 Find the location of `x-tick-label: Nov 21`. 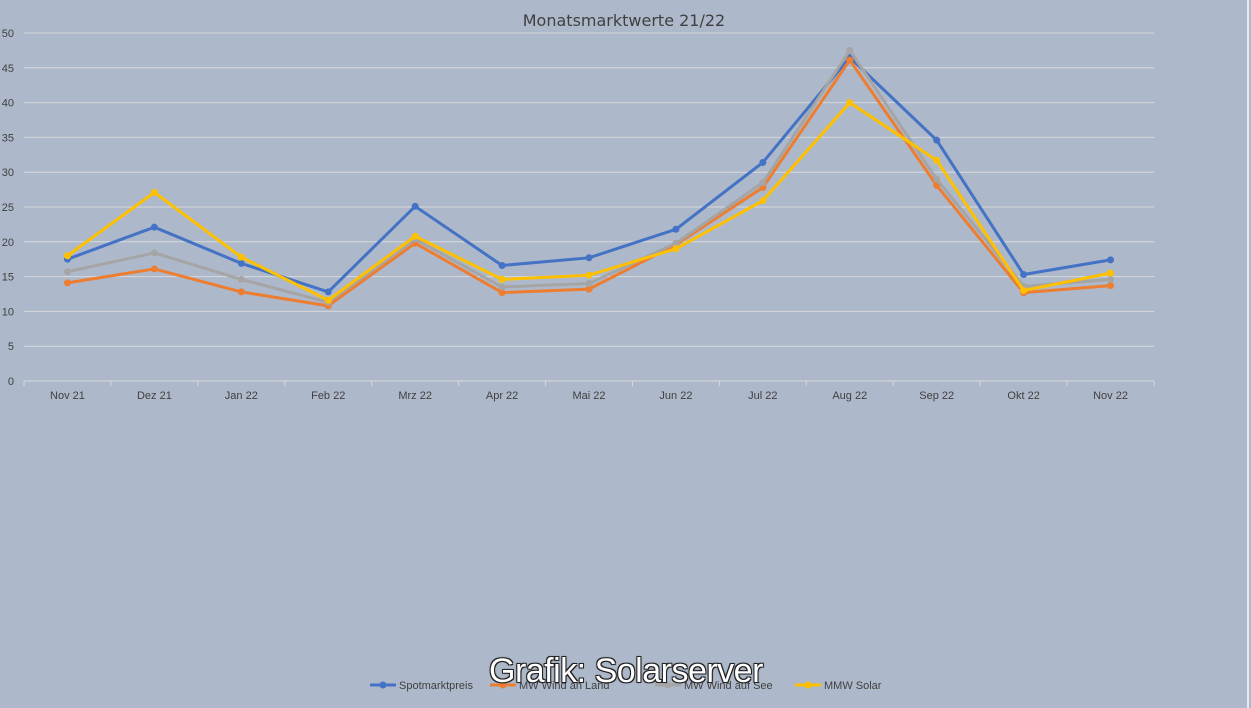

x-tick-label: Nov 21 is located at coordinates (67, 396).